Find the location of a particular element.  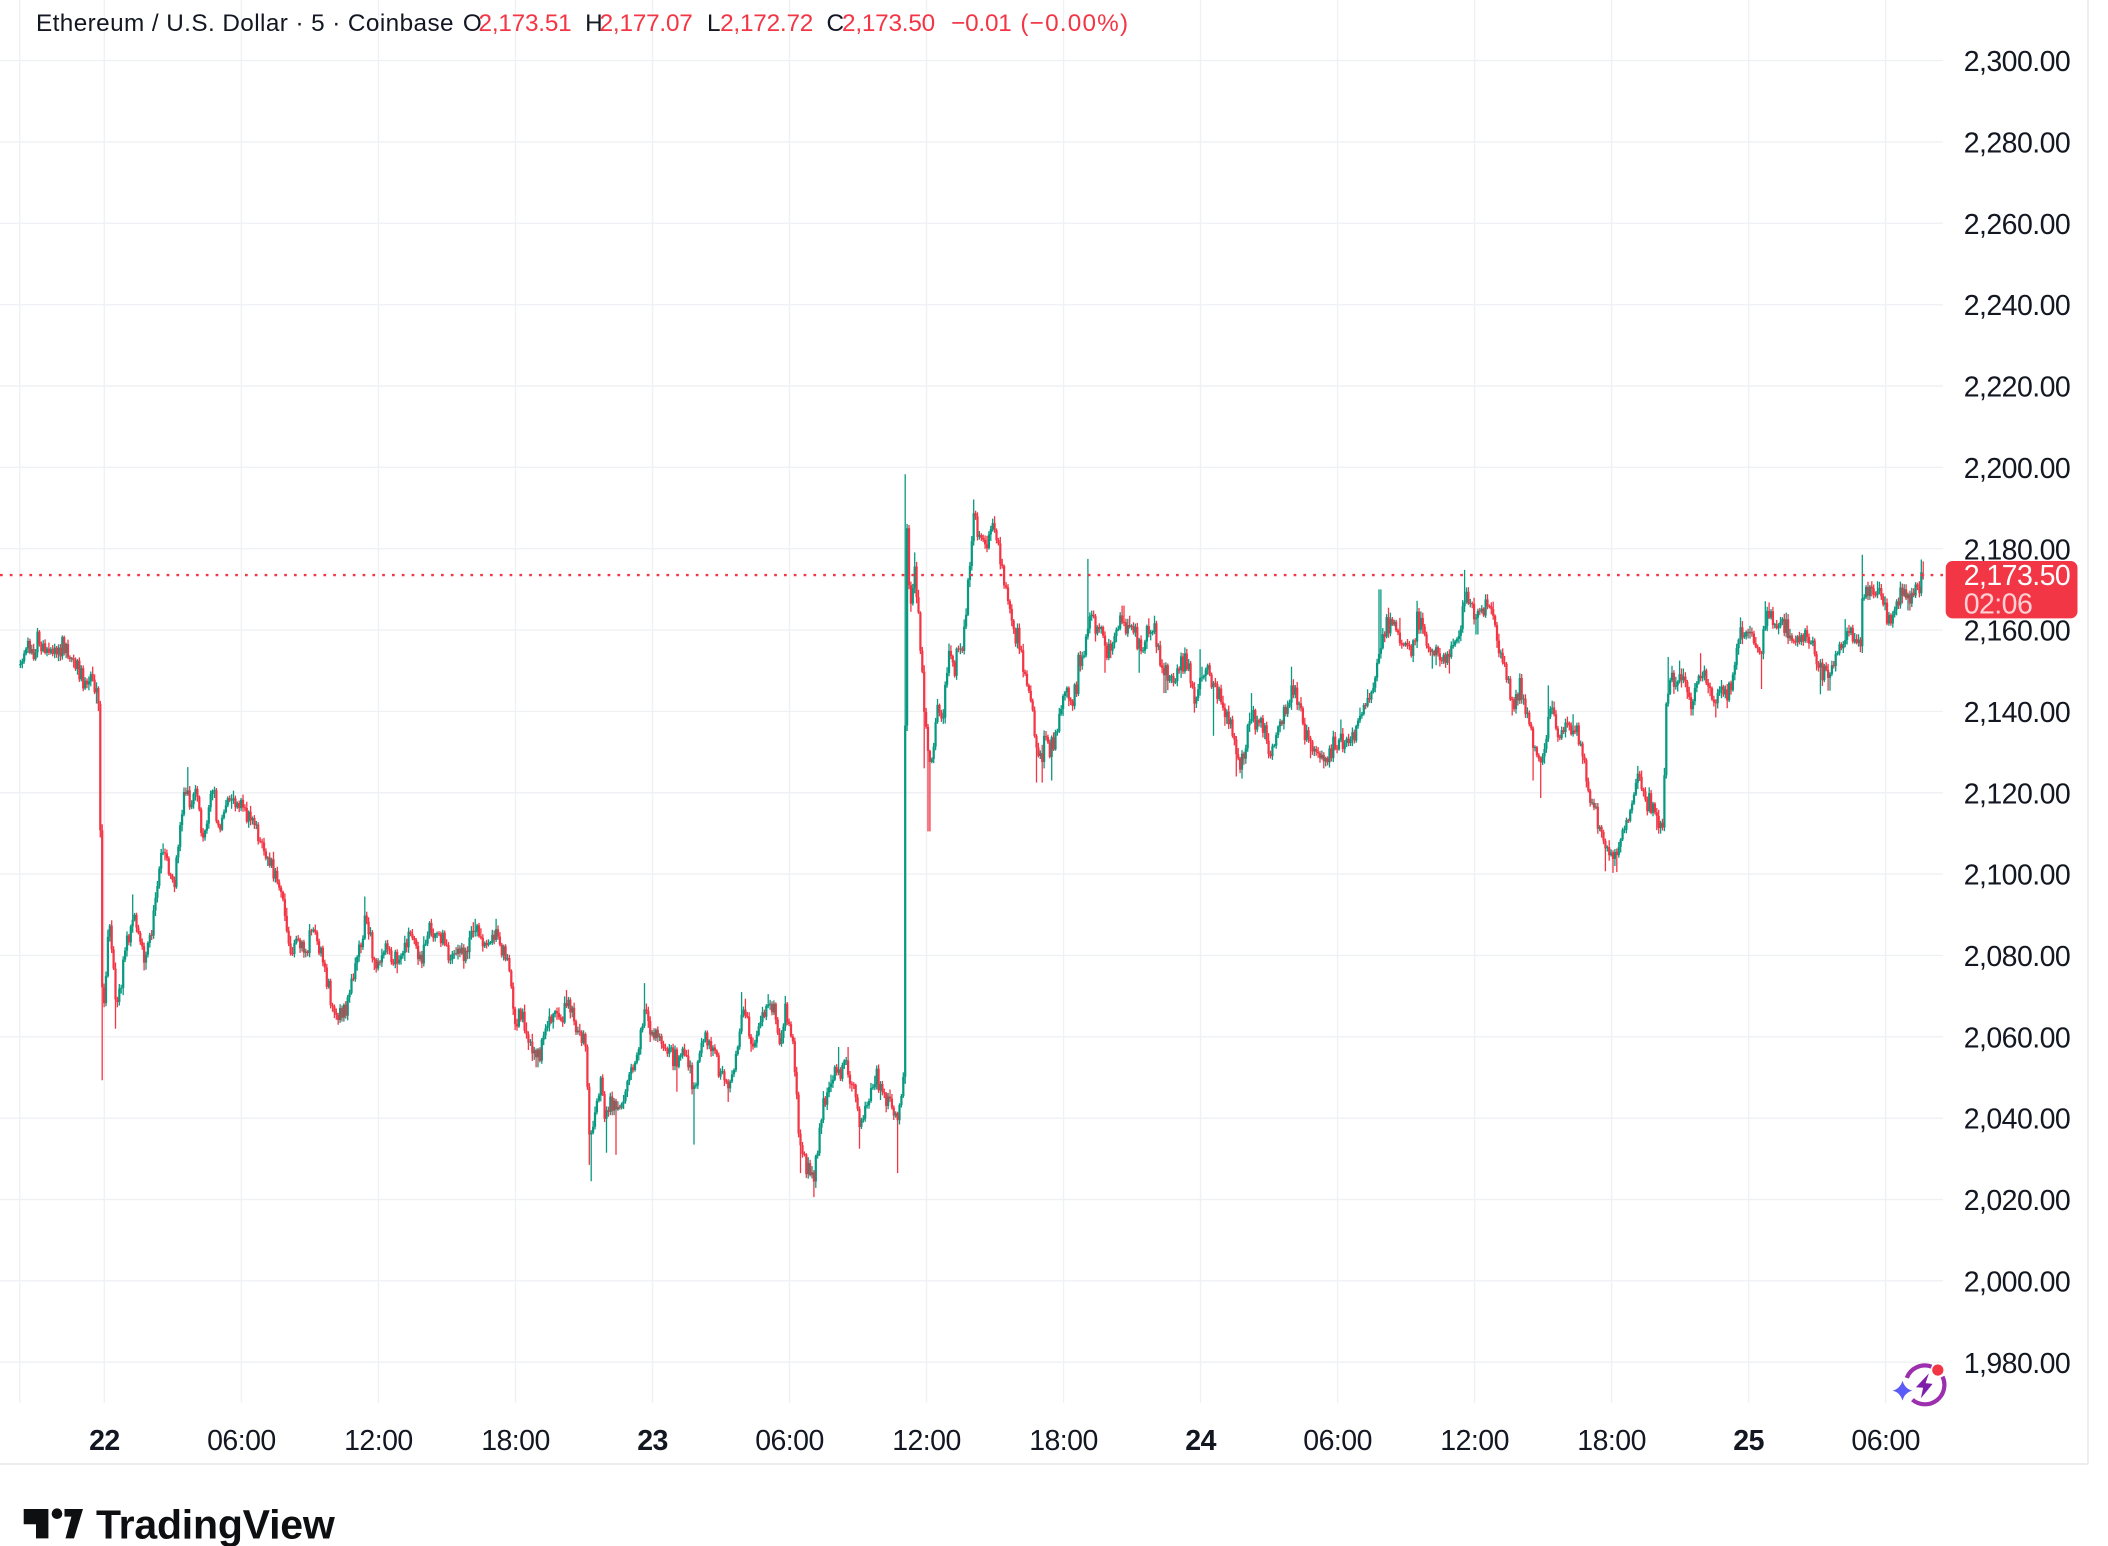

svg-text: 2,180.00 is located at coordinates (2017, 550).